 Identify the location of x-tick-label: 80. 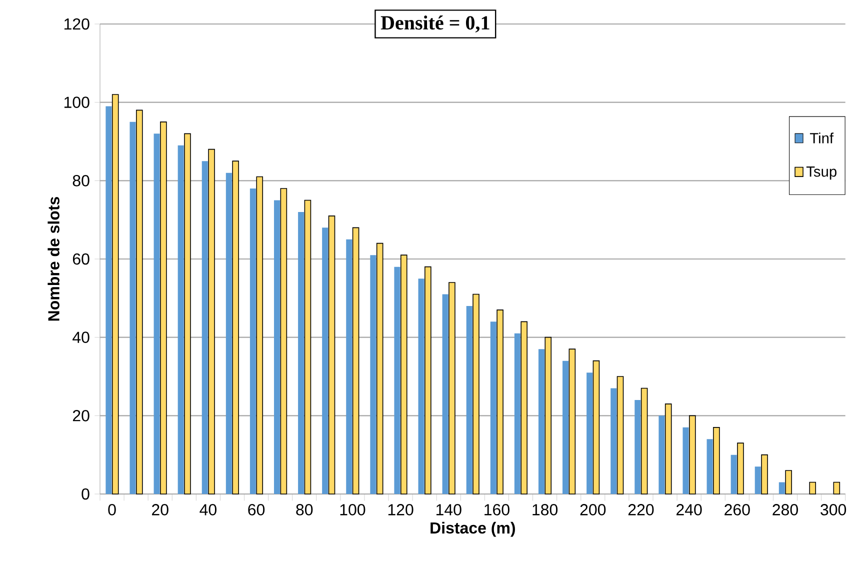
(304, 510).